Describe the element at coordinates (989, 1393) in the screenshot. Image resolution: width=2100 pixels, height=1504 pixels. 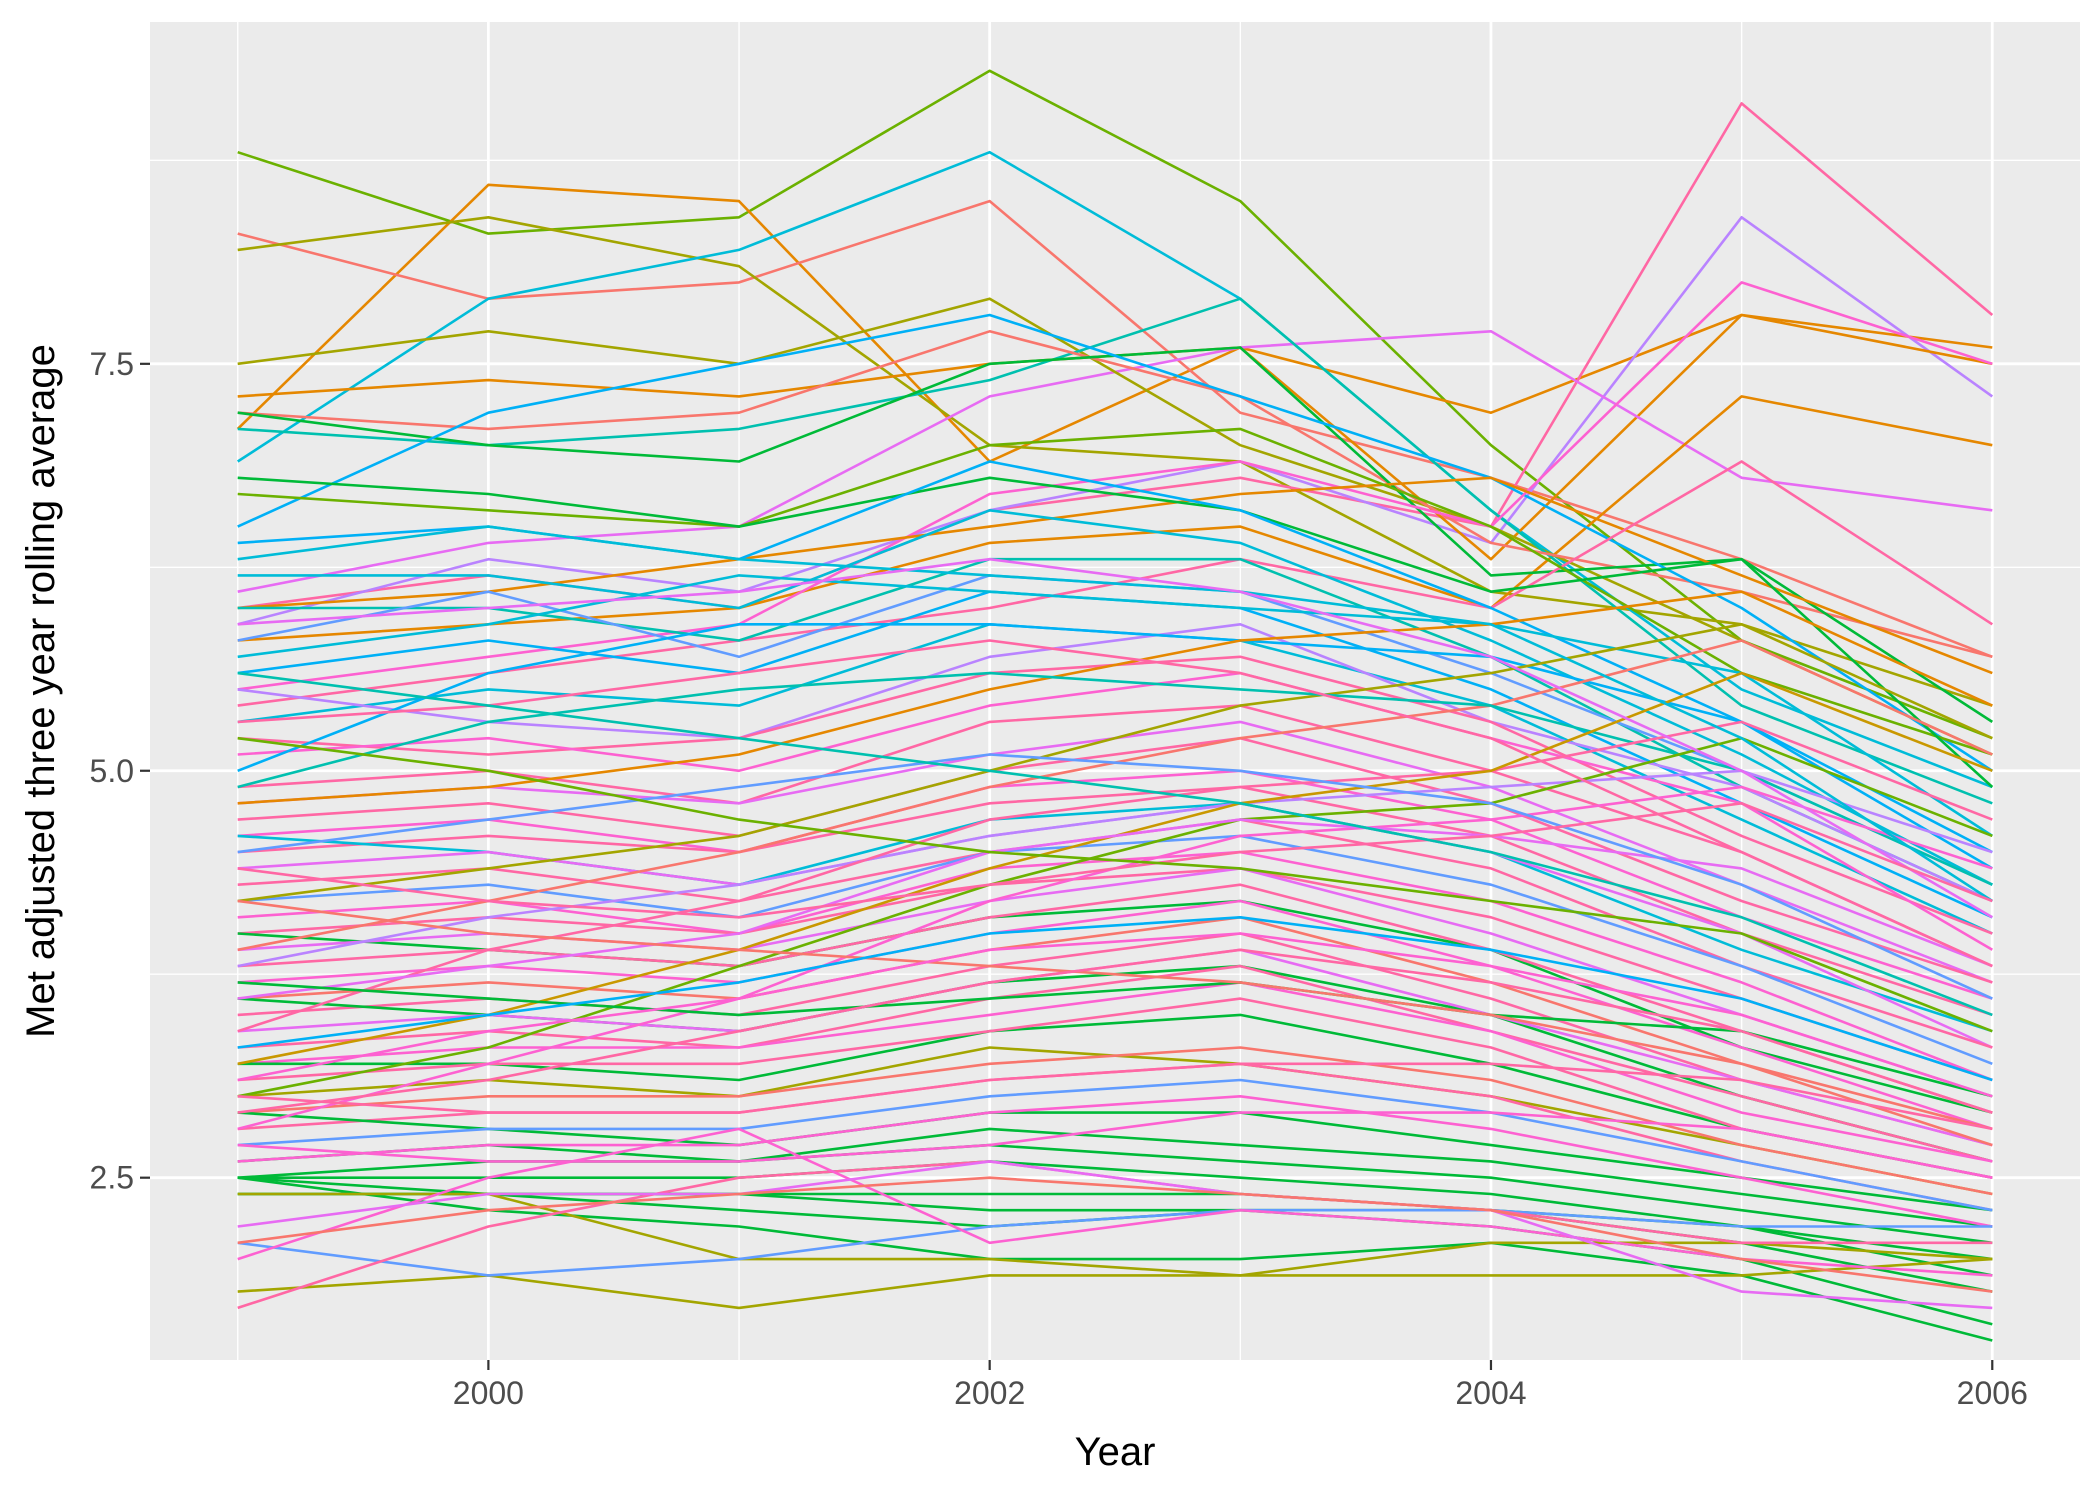
I see `x-tick-label: 2002` at that location.